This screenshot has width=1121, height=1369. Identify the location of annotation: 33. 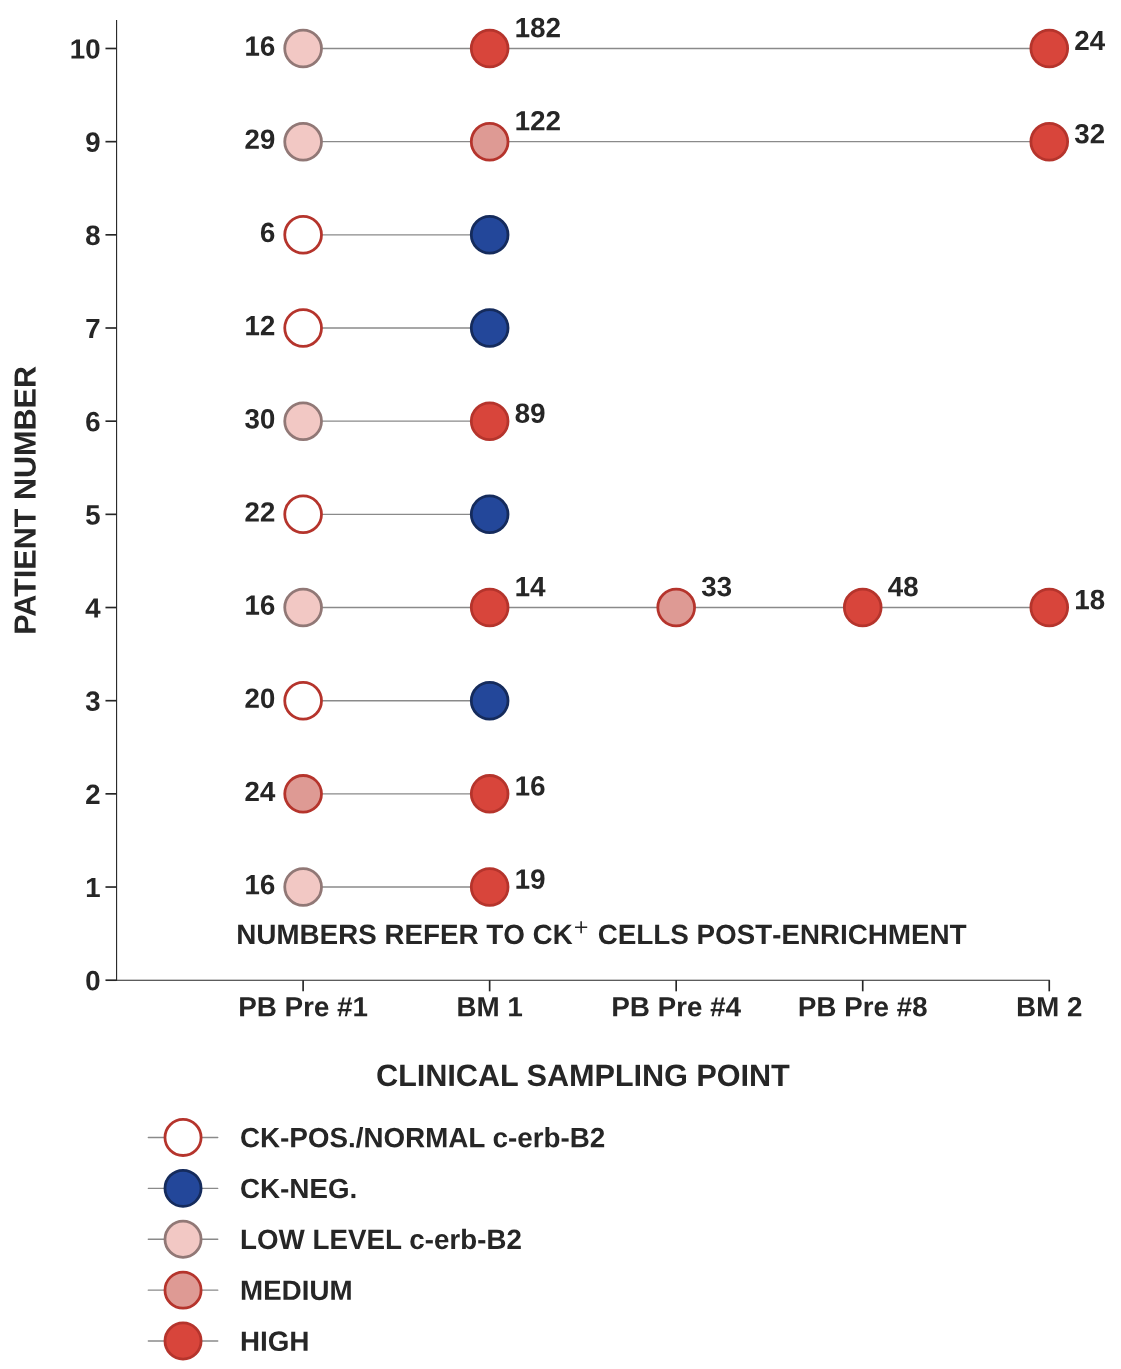
(716, 586).